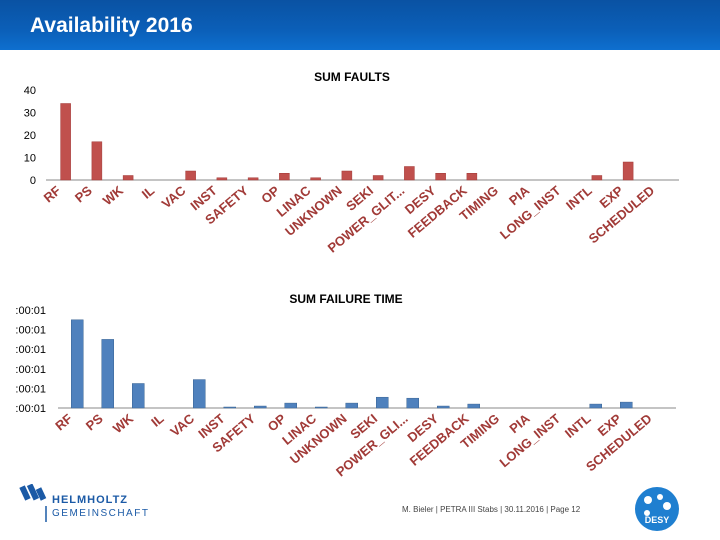  What do you see at coordinates (90, 500) in the screenshot?
I see `helmholtz-label: HELMHOLTZ` at bounding box center [90, 500].